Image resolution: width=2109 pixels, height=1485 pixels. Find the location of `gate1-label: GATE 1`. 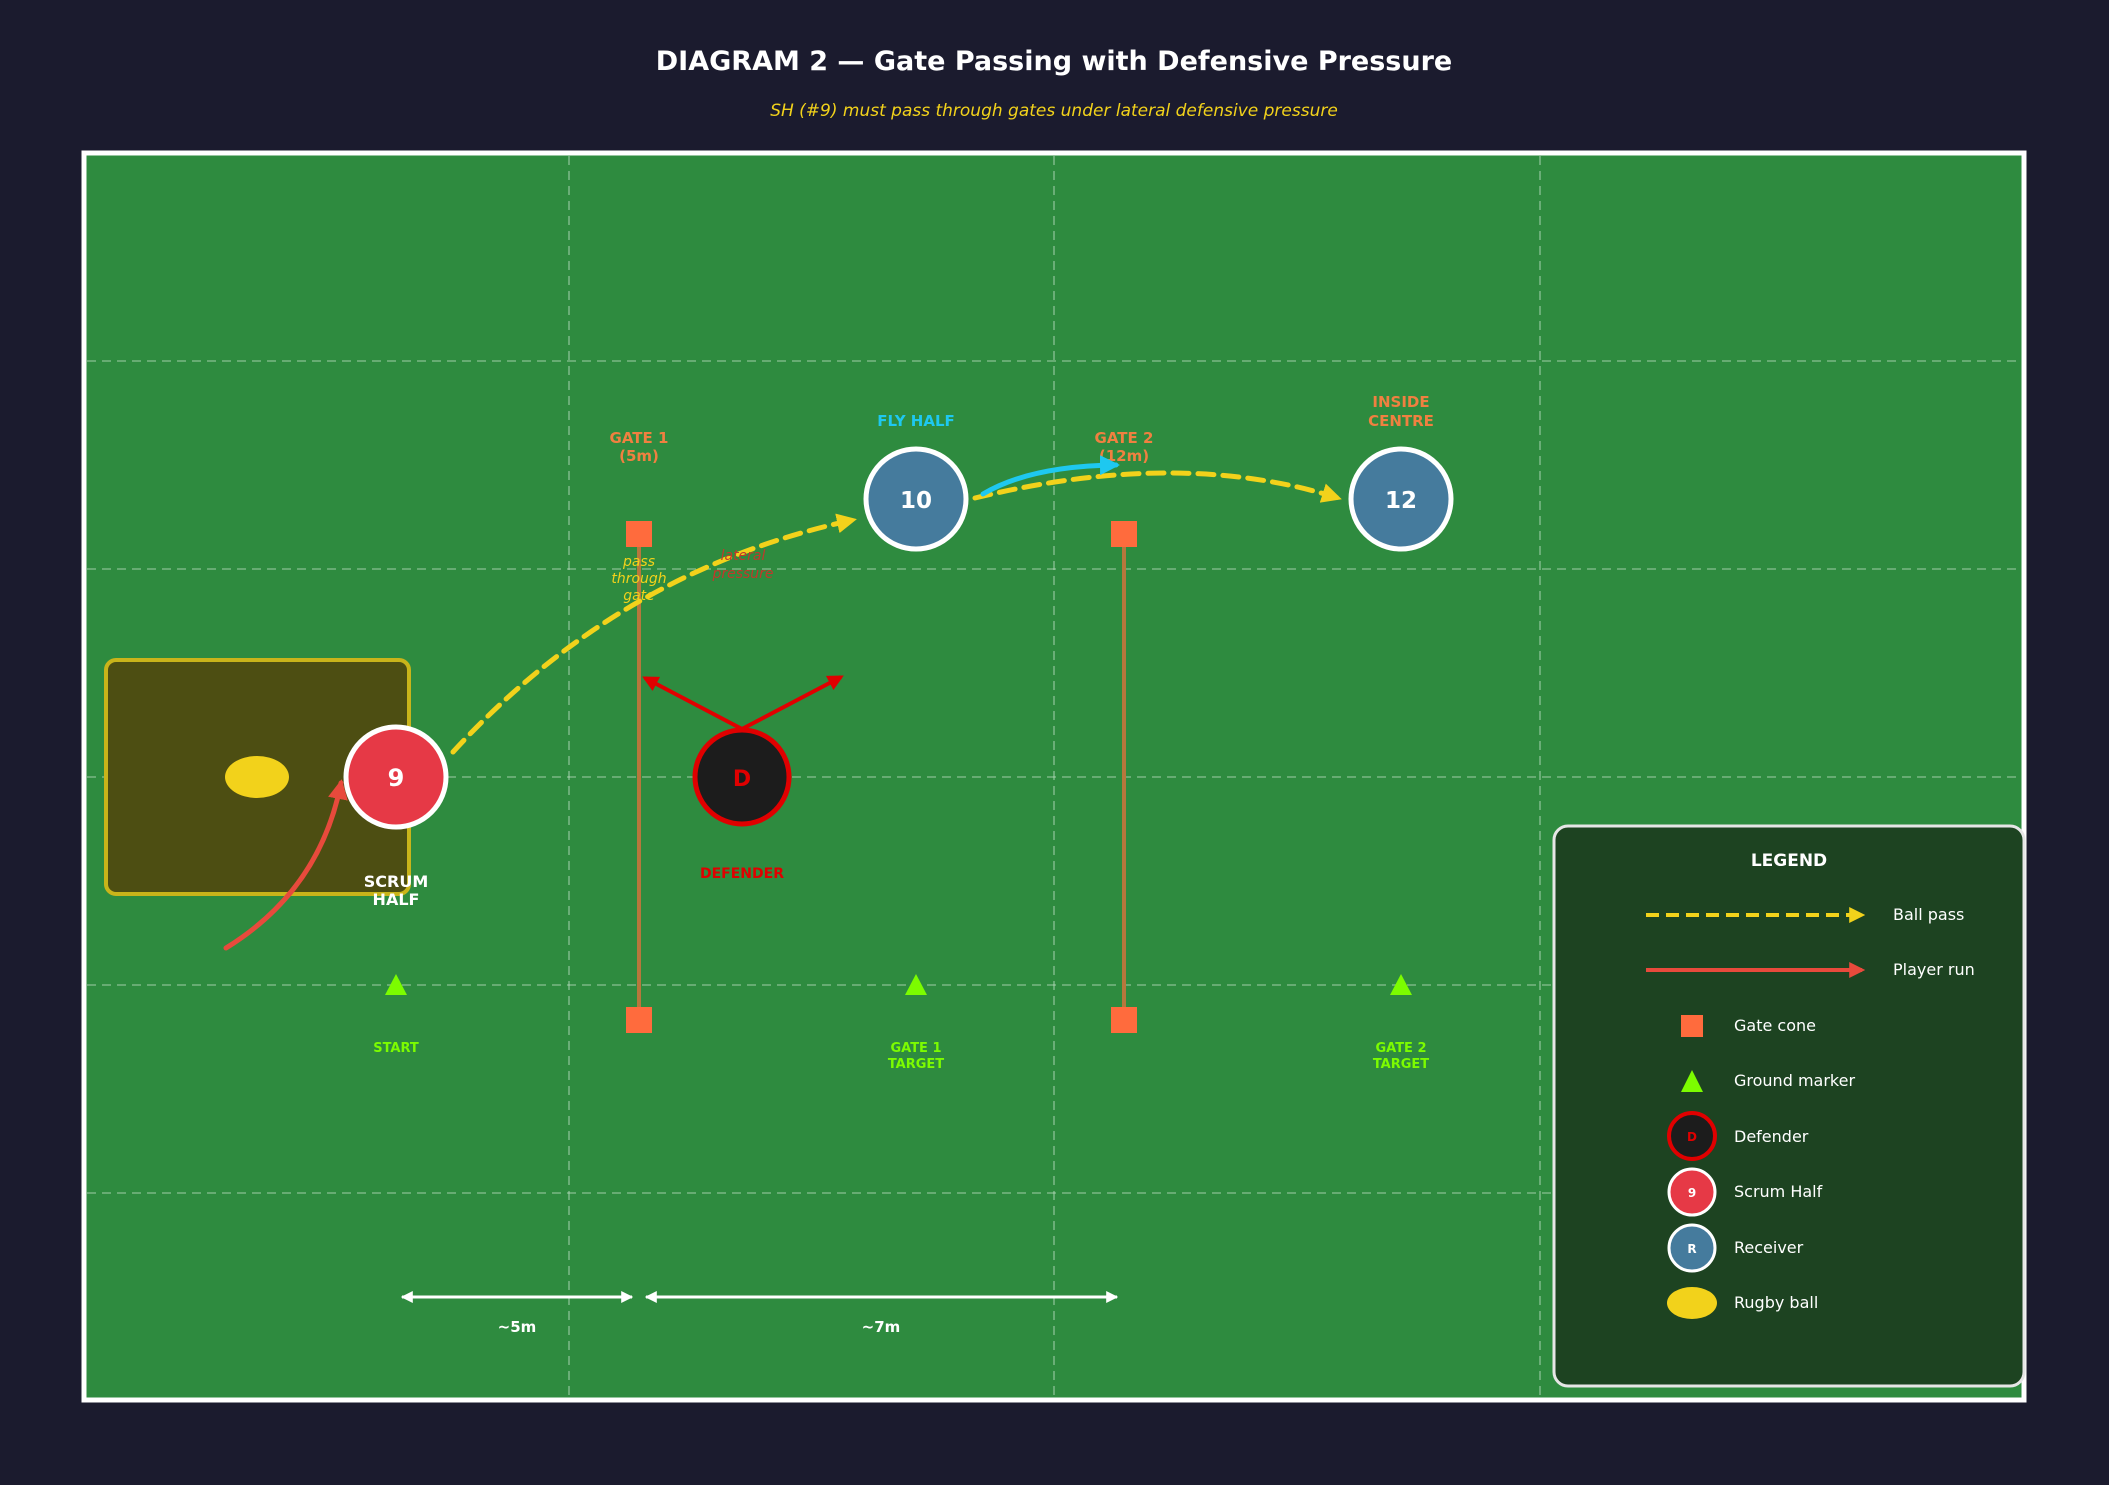

gate1-label: GATE 1 is located at coordinates (639, 438).